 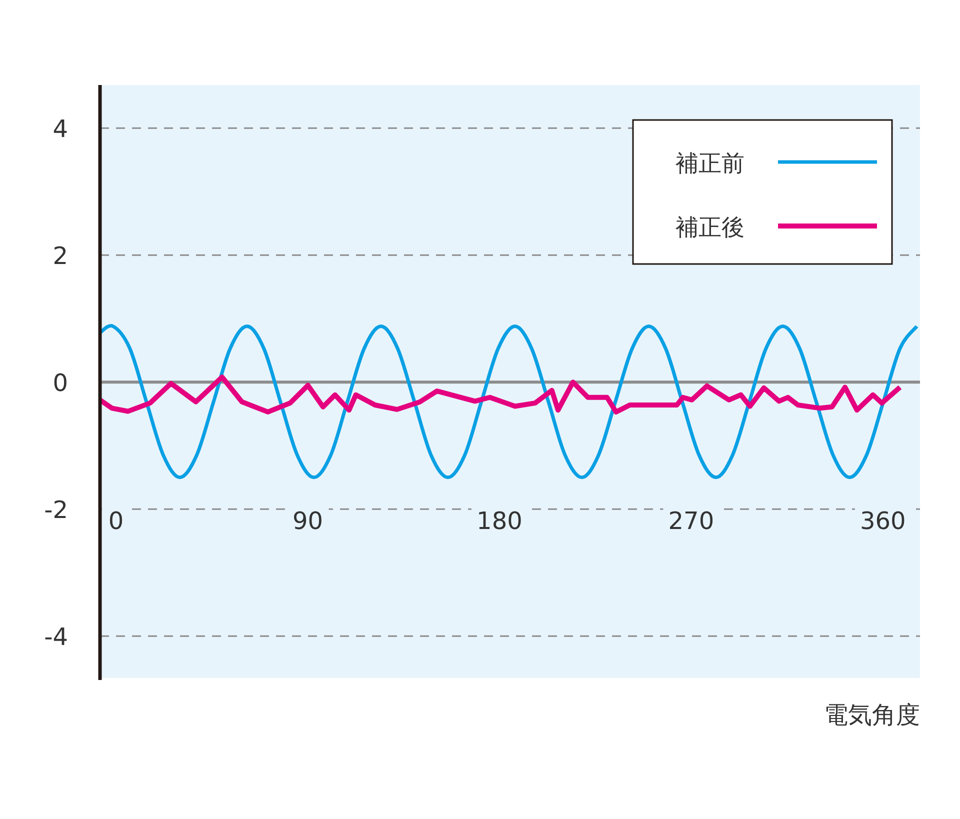 What do you see at coordinates (60, 129) in the screenshot?
I see `y-tick-label: 4` at bounding box center [60, 129].